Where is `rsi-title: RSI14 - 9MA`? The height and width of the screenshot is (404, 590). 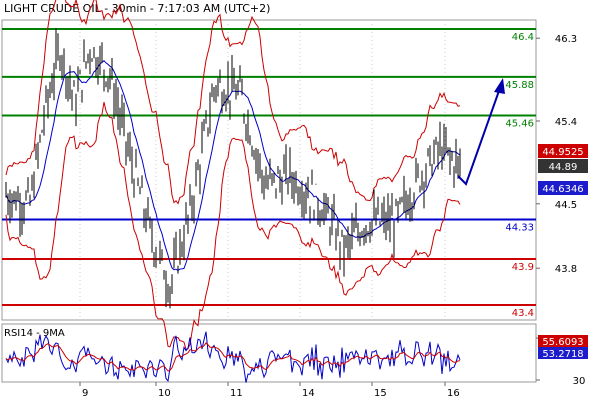 rsi-title: RSI14 - 9MA is located at coordinates (34, 333).